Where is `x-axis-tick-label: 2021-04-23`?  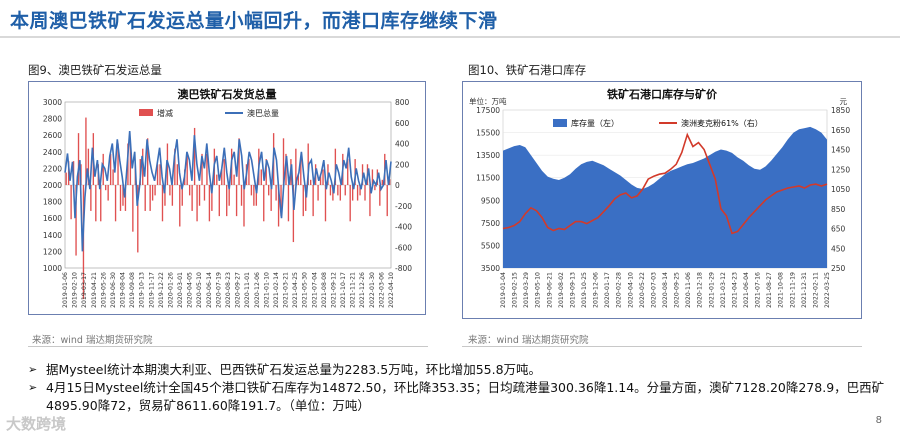
x-axis-tick-label: 2021-04-23 is located at coordinates (734, 290).